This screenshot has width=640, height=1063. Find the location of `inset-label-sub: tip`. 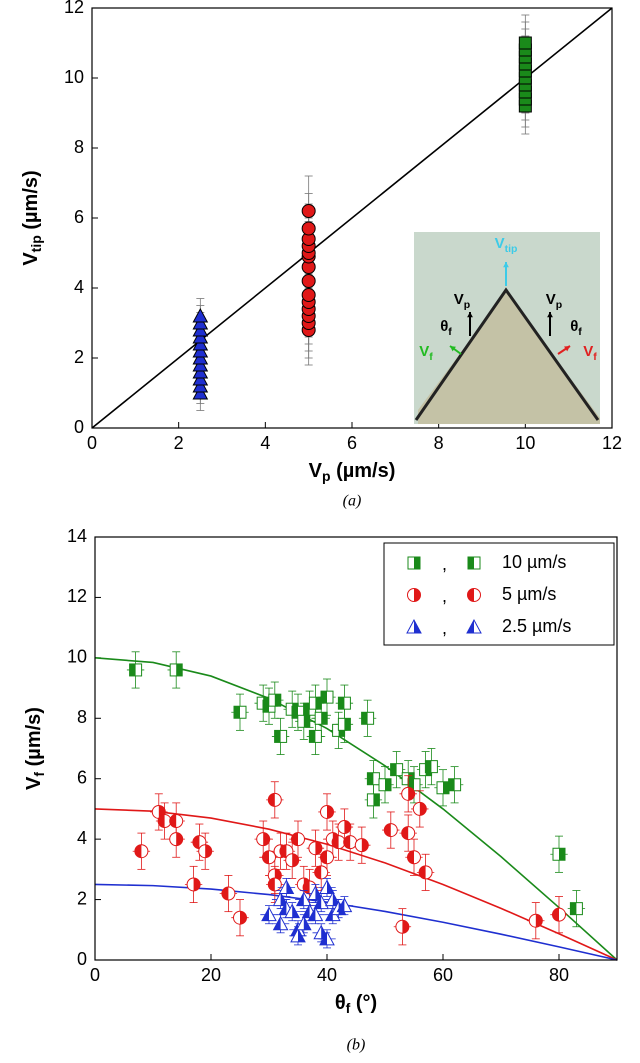

inset-label-sub: tip is located at coordinates (511, 249).